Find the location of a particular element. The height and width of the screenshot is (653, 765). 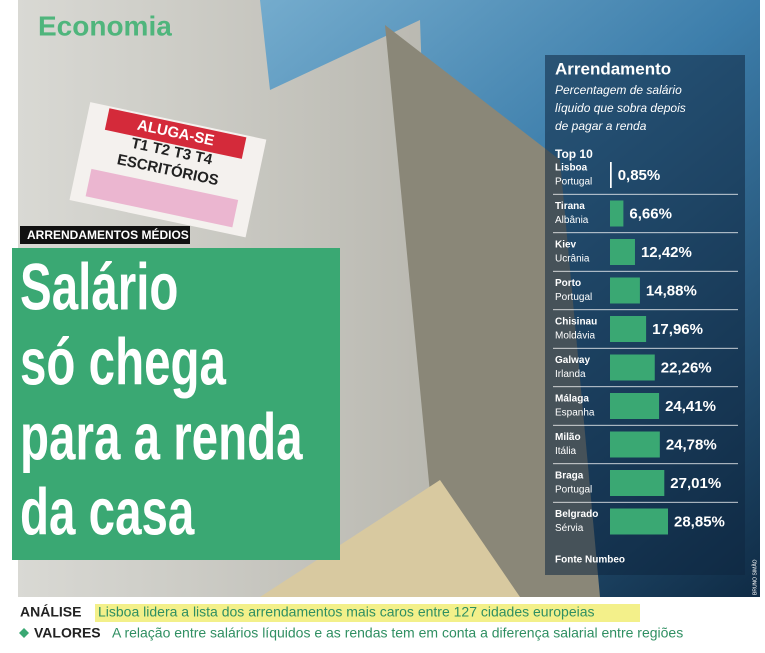

country-label: Espanha is located at coordinates (575, 413).